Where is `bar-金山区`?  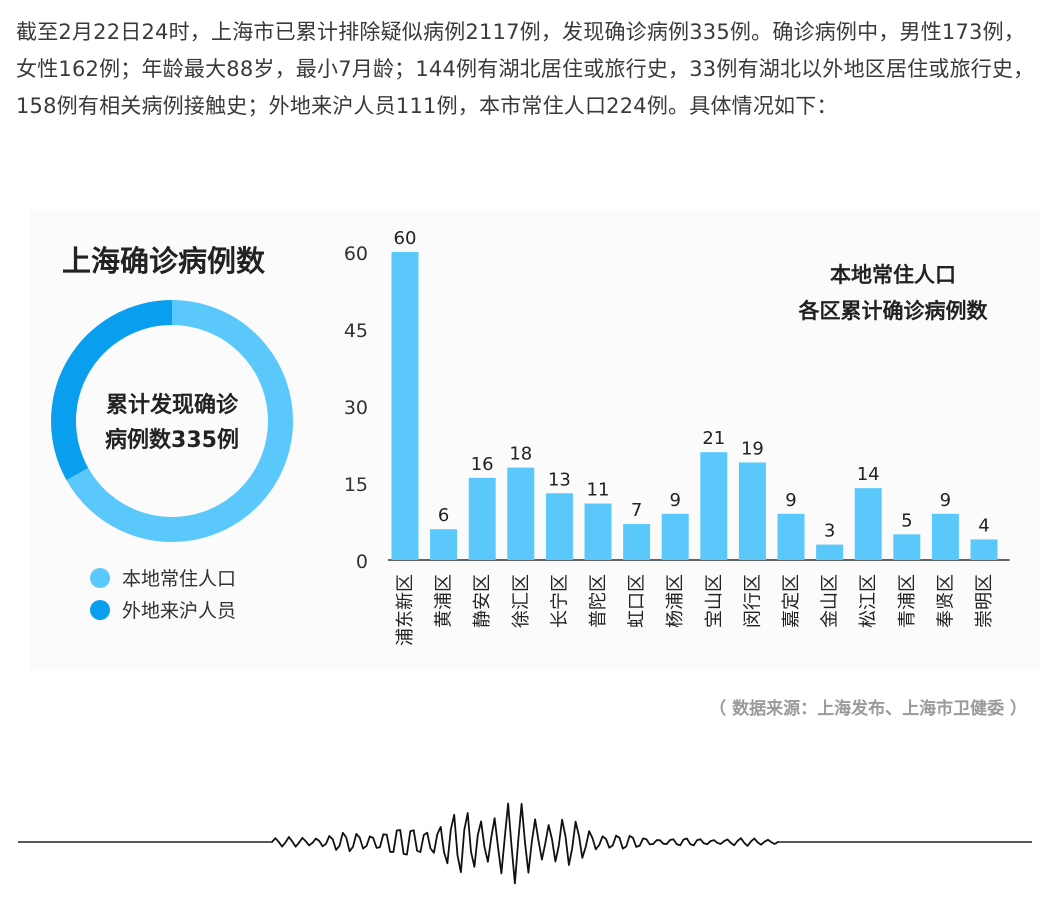
bar-金山区 is located at coordinates (830, 552).